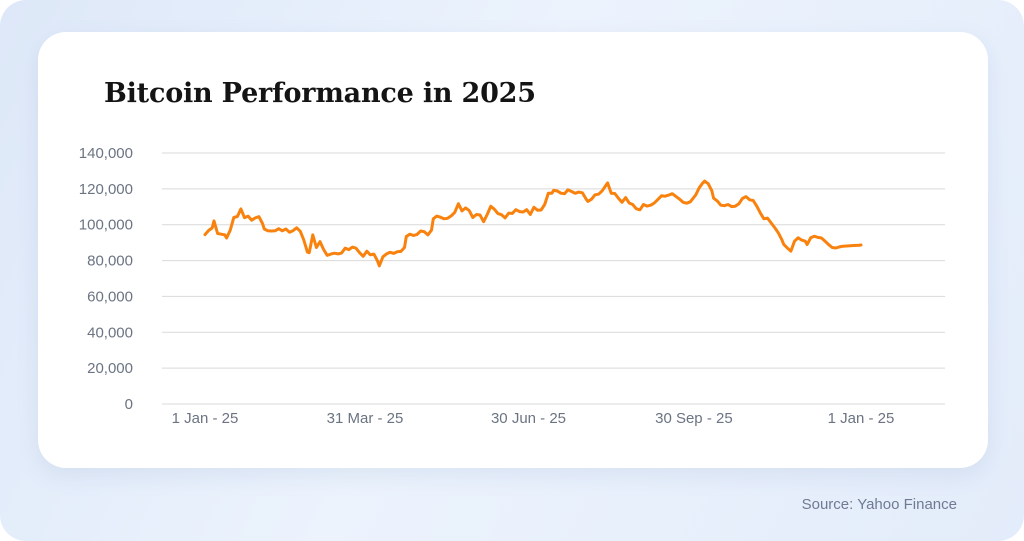 The height and width of the screenshot is (541, 1024). What do you see at coordinates (365, 418) in the screenshot?
I see `x-tick-label: 31 Mar - 25` at bounding box center [365, 418].